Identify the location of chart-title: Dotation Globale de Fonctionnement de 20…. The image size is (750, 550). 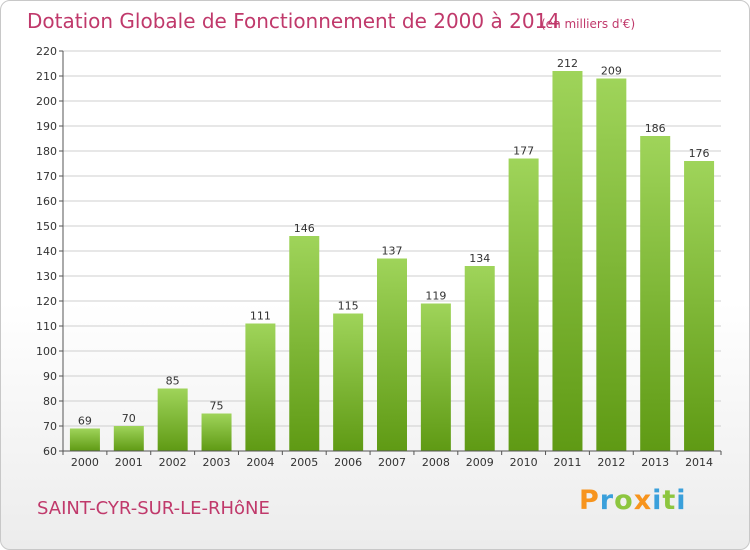
(293, 21).